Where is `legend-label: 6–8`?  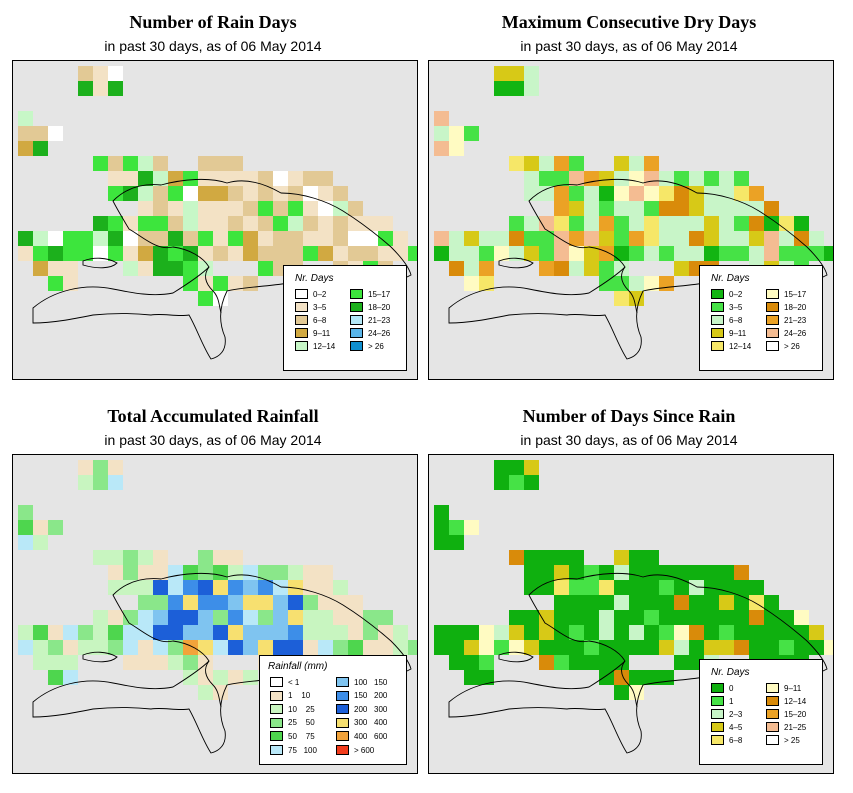 legend-label: 6–8 is located at coordinates (320, 320).